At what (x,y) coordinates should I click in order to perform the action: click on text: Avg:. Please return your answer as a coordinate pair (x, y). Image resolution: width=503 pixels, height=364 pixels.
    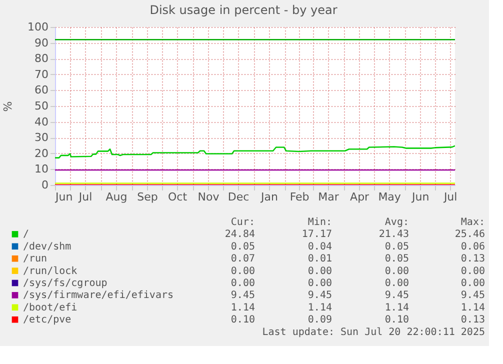
    Looking at the image, I should click on (396, 222).